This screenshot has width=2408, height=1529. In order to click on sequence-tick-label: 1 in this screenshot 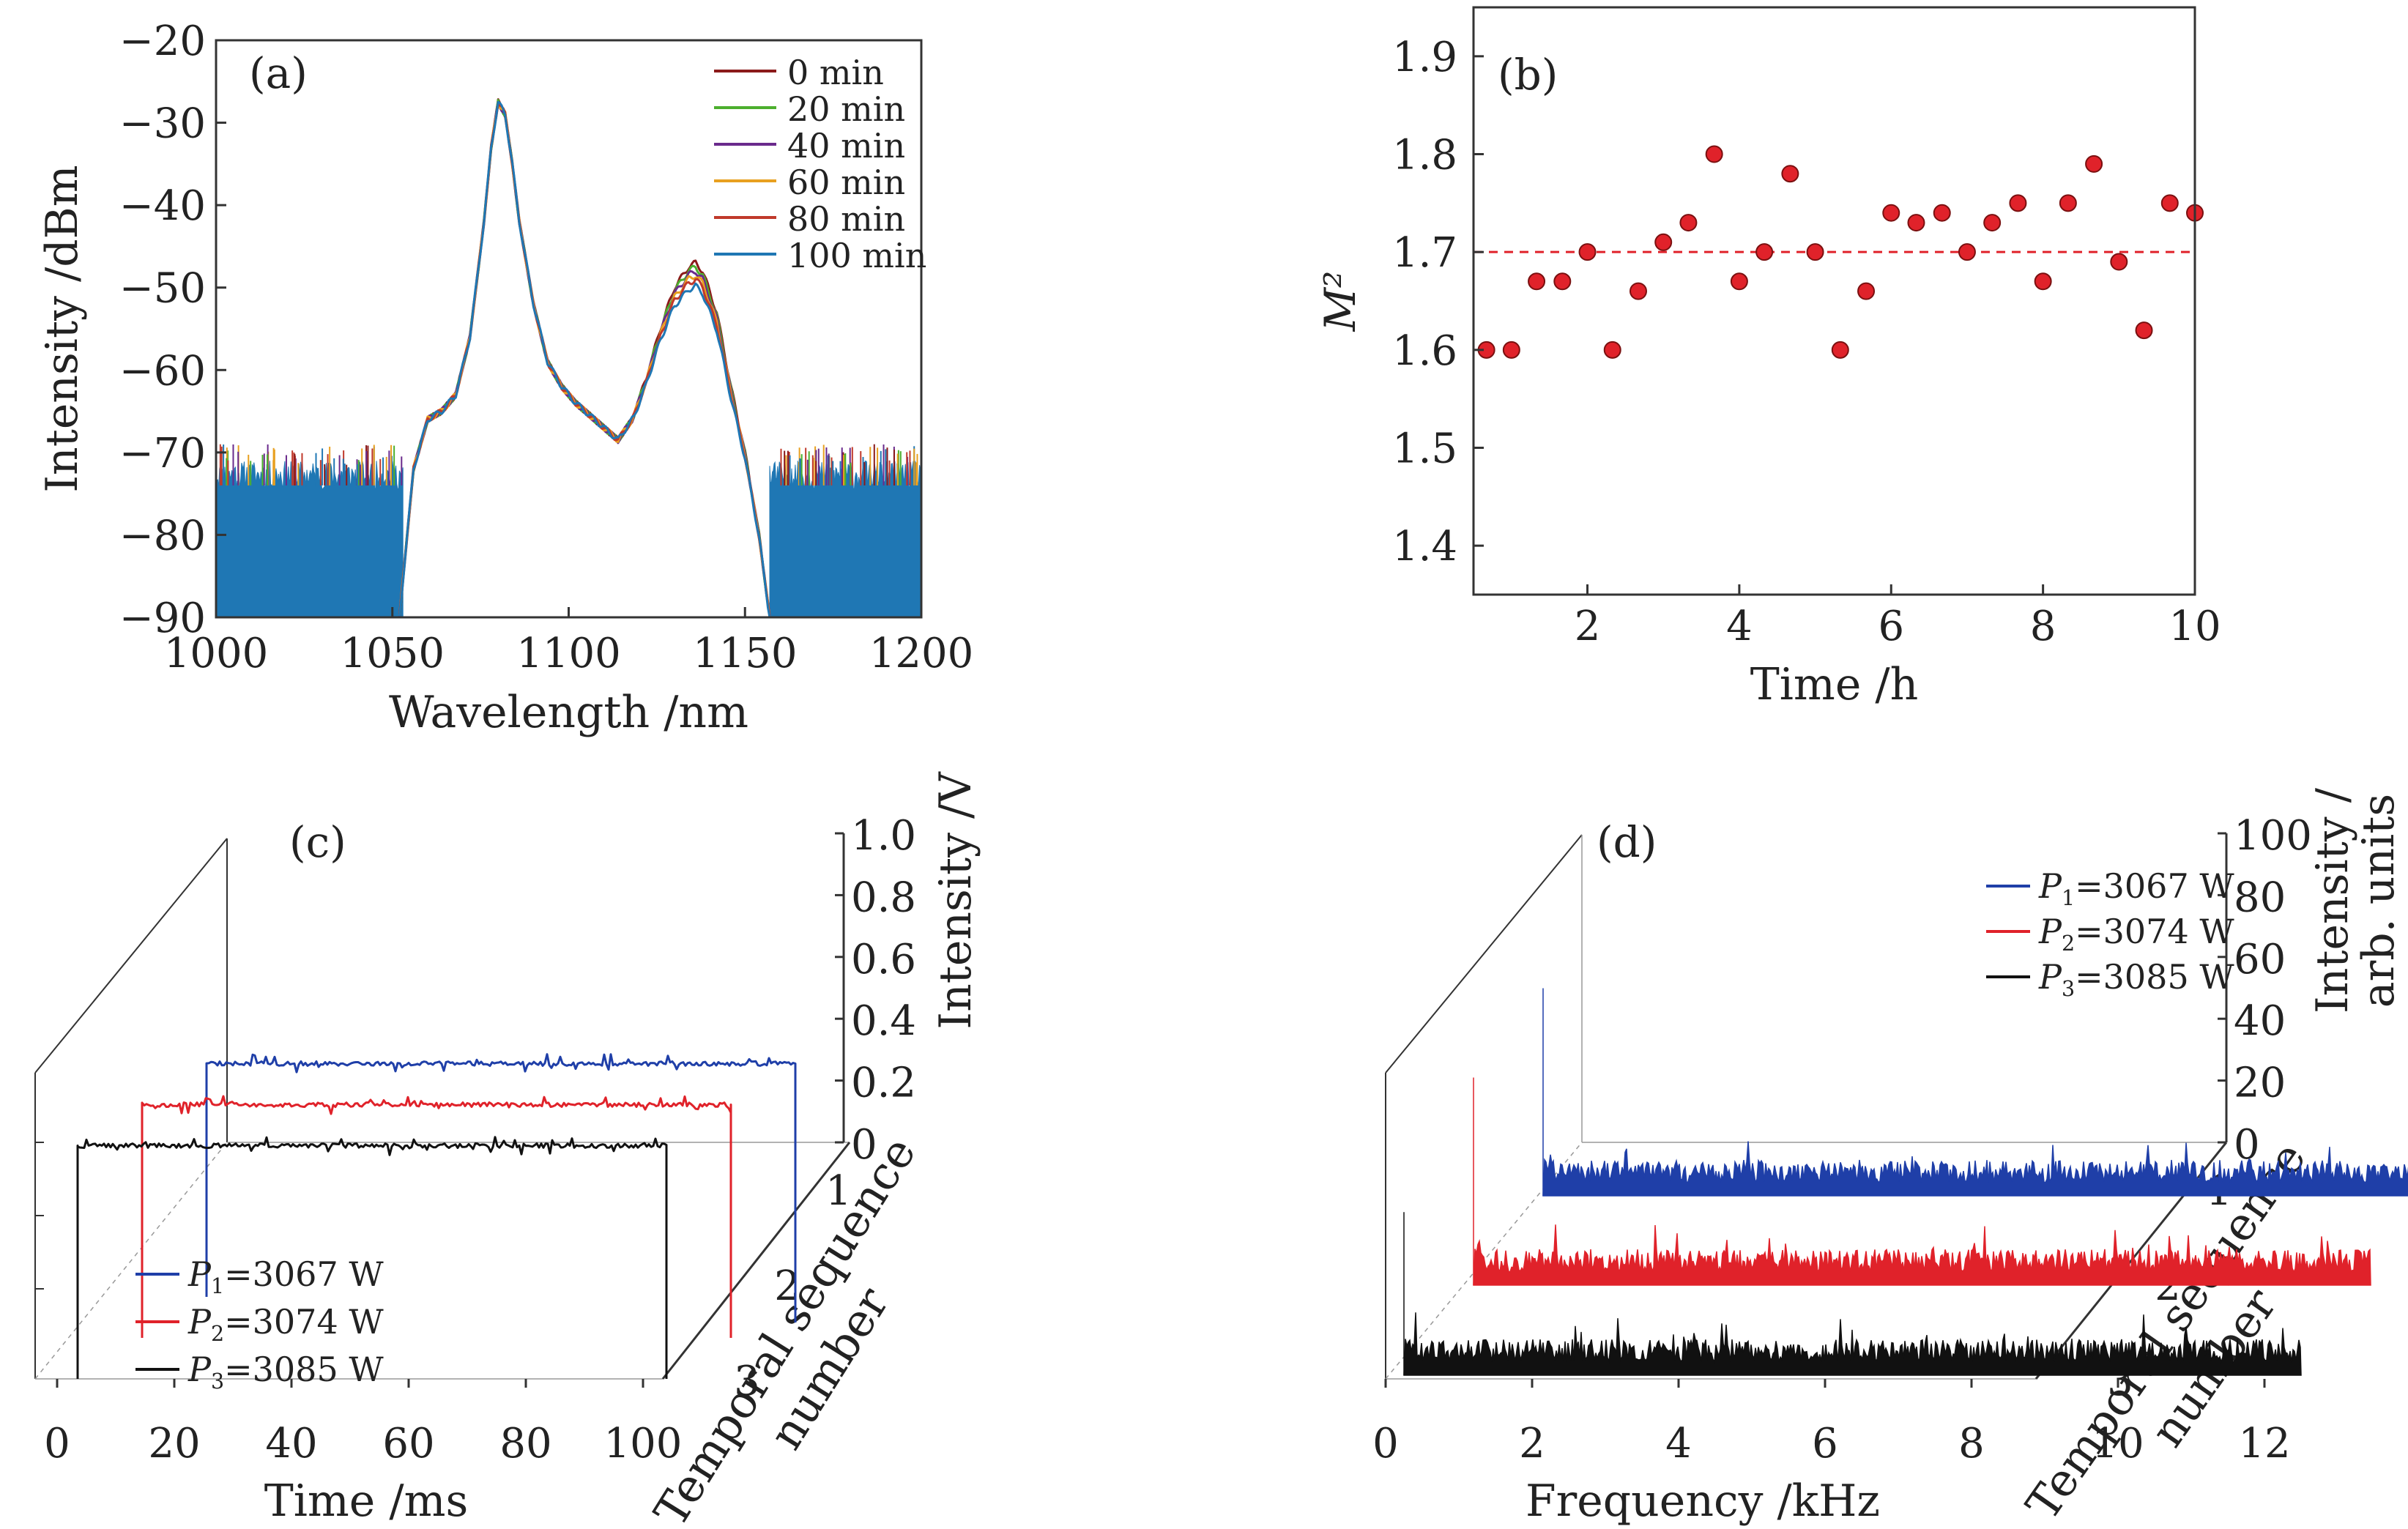, I will do `click(838, 1191)`.